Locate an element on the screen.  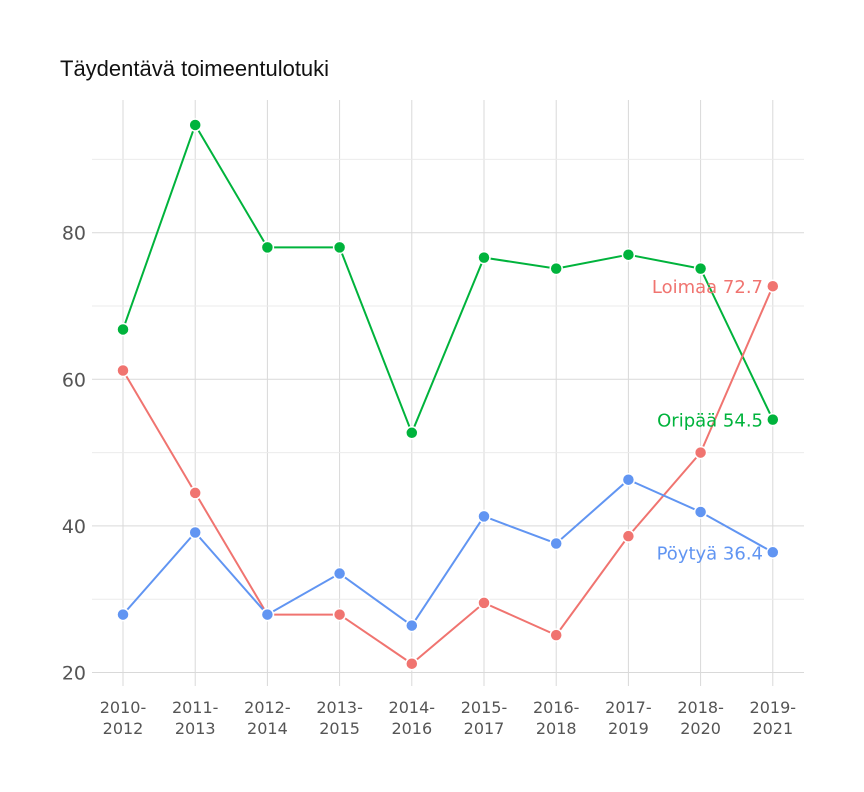
x-tick-label-line: 2012 is located at coordinates (123, 728).